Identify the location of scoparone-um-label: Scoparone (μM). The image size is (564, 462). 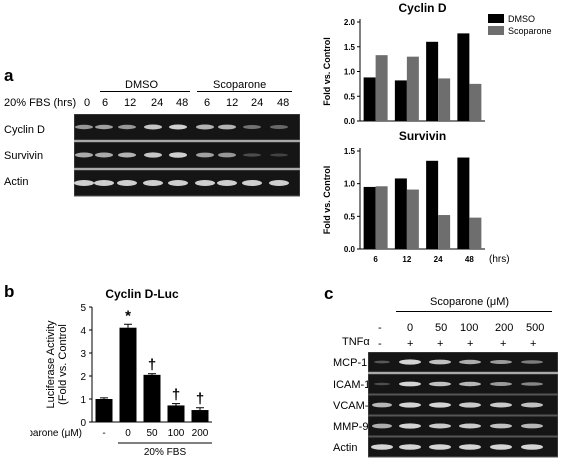
(470, 302).